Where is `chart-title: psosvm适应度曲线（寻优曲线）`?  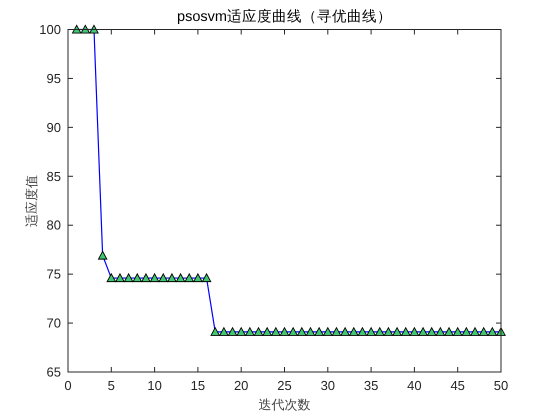 chart-title: psosvm适应度曲线（寻优曲线） is located at coordinates (284, 16).